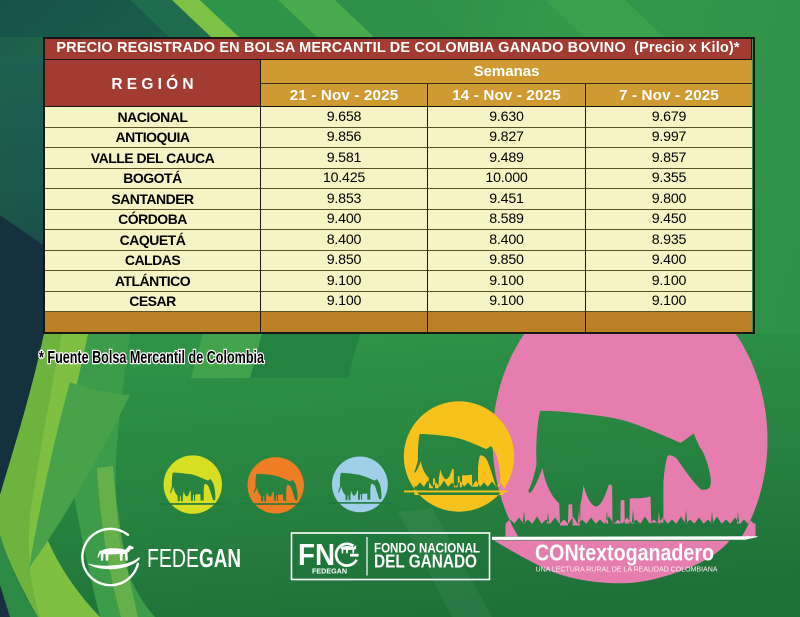 The height and width of the screenshot is (617, 800). Describe the element at coordinates (329, 571) in the screenshot. I see `svg-text: FEDEGAN` at that location.